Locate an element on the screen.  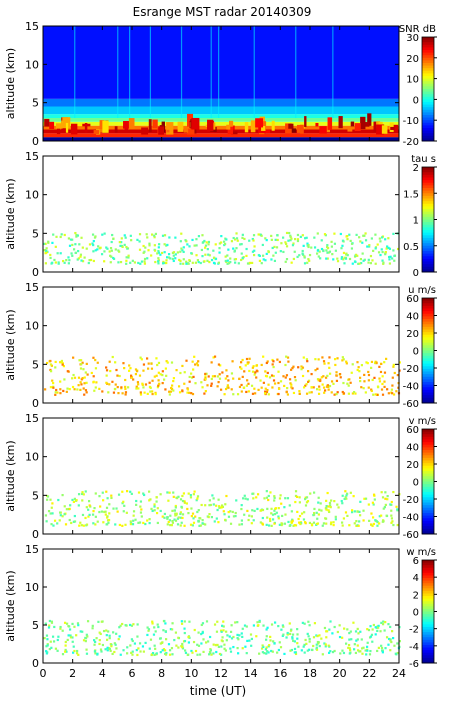
y-tick-label: 5 is located at coordinates (35, 364).